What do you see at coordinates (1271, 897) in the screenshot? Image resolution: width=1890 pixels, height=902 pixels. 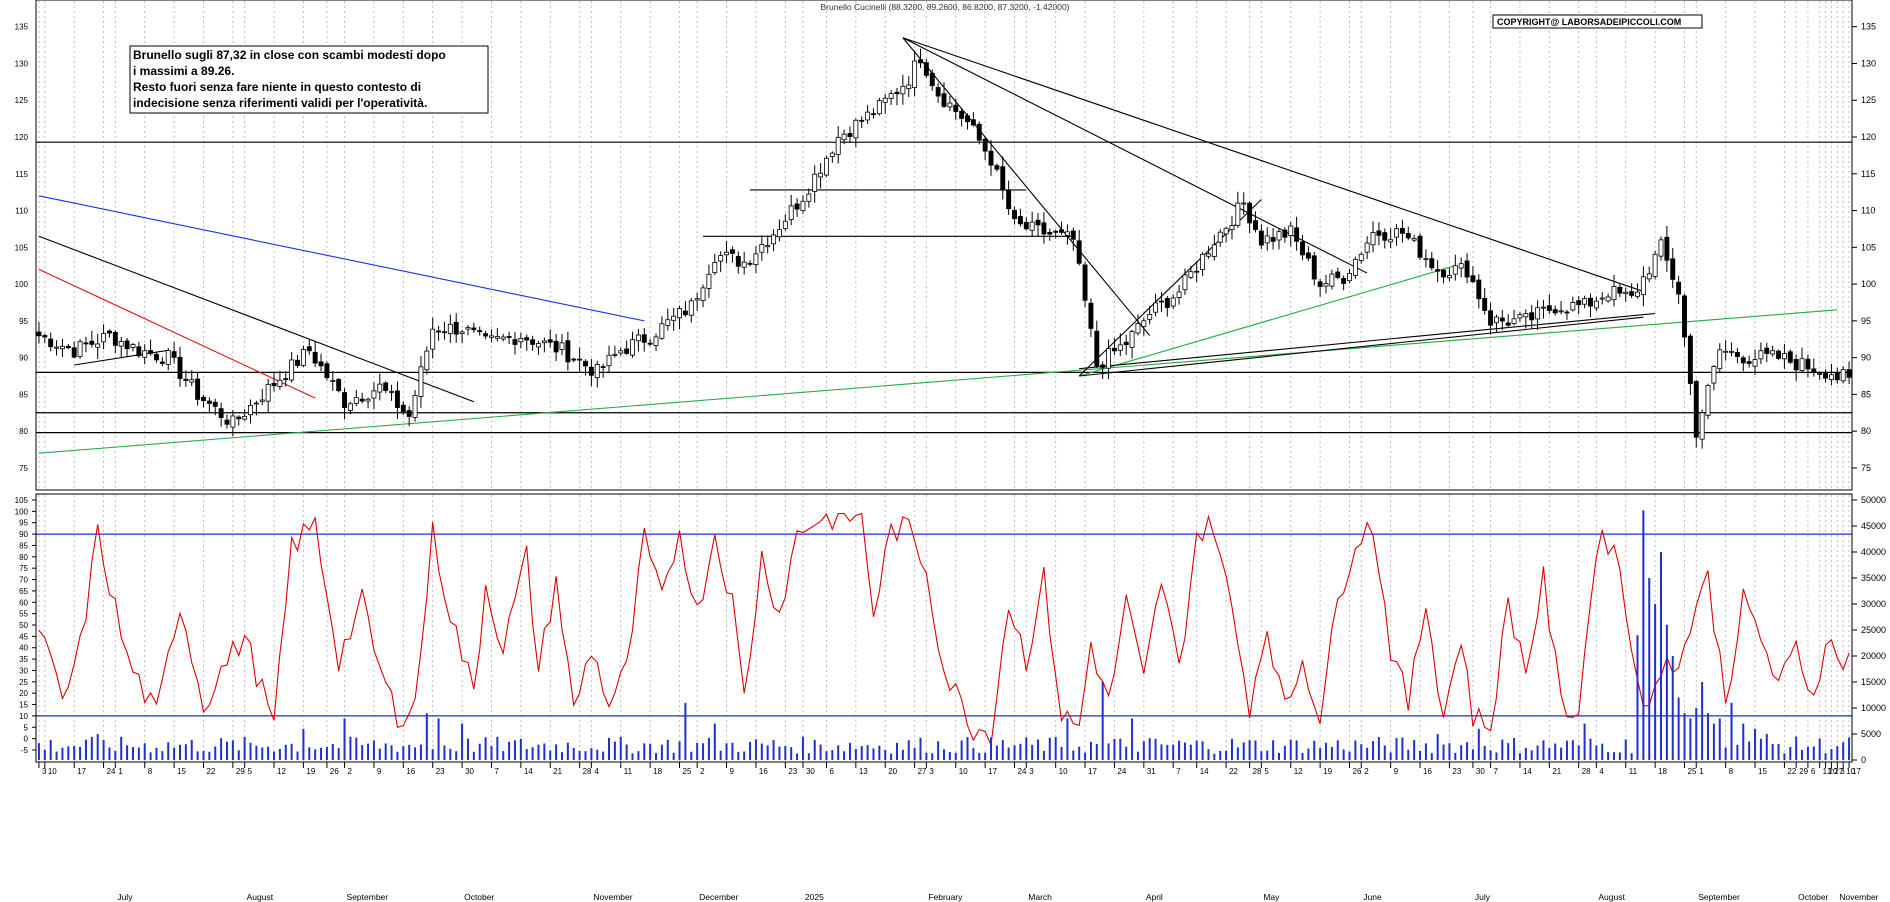 I see `x-month-label: May` at bounding box center [1271, 897].